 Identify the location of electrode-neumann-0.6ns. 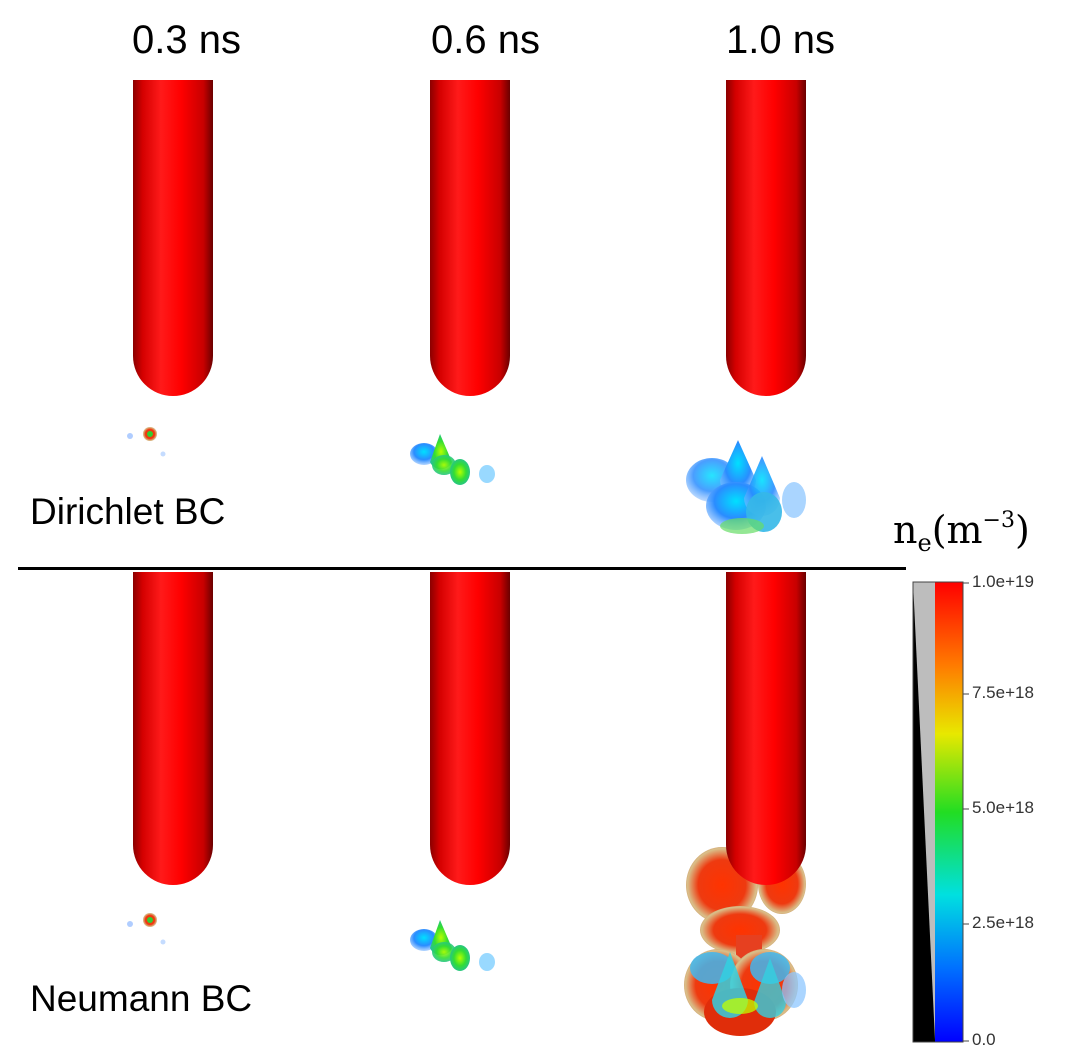
(470, 728).